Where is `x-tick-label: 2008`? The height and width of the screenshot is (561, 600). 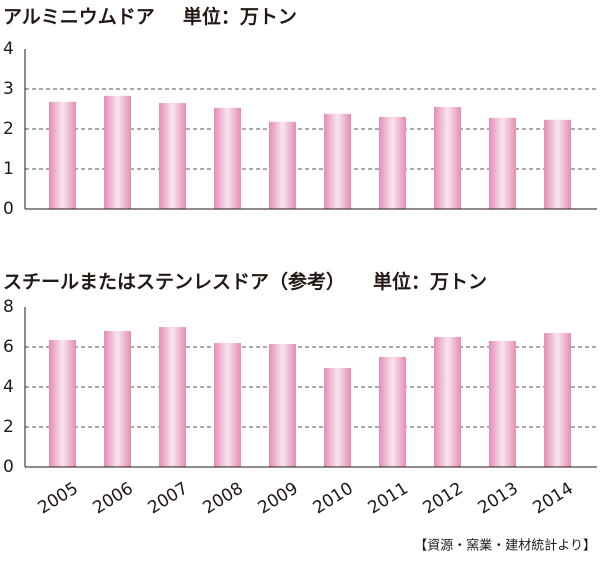
x-tick-label: 2008 is located at coordinates (223, 499).